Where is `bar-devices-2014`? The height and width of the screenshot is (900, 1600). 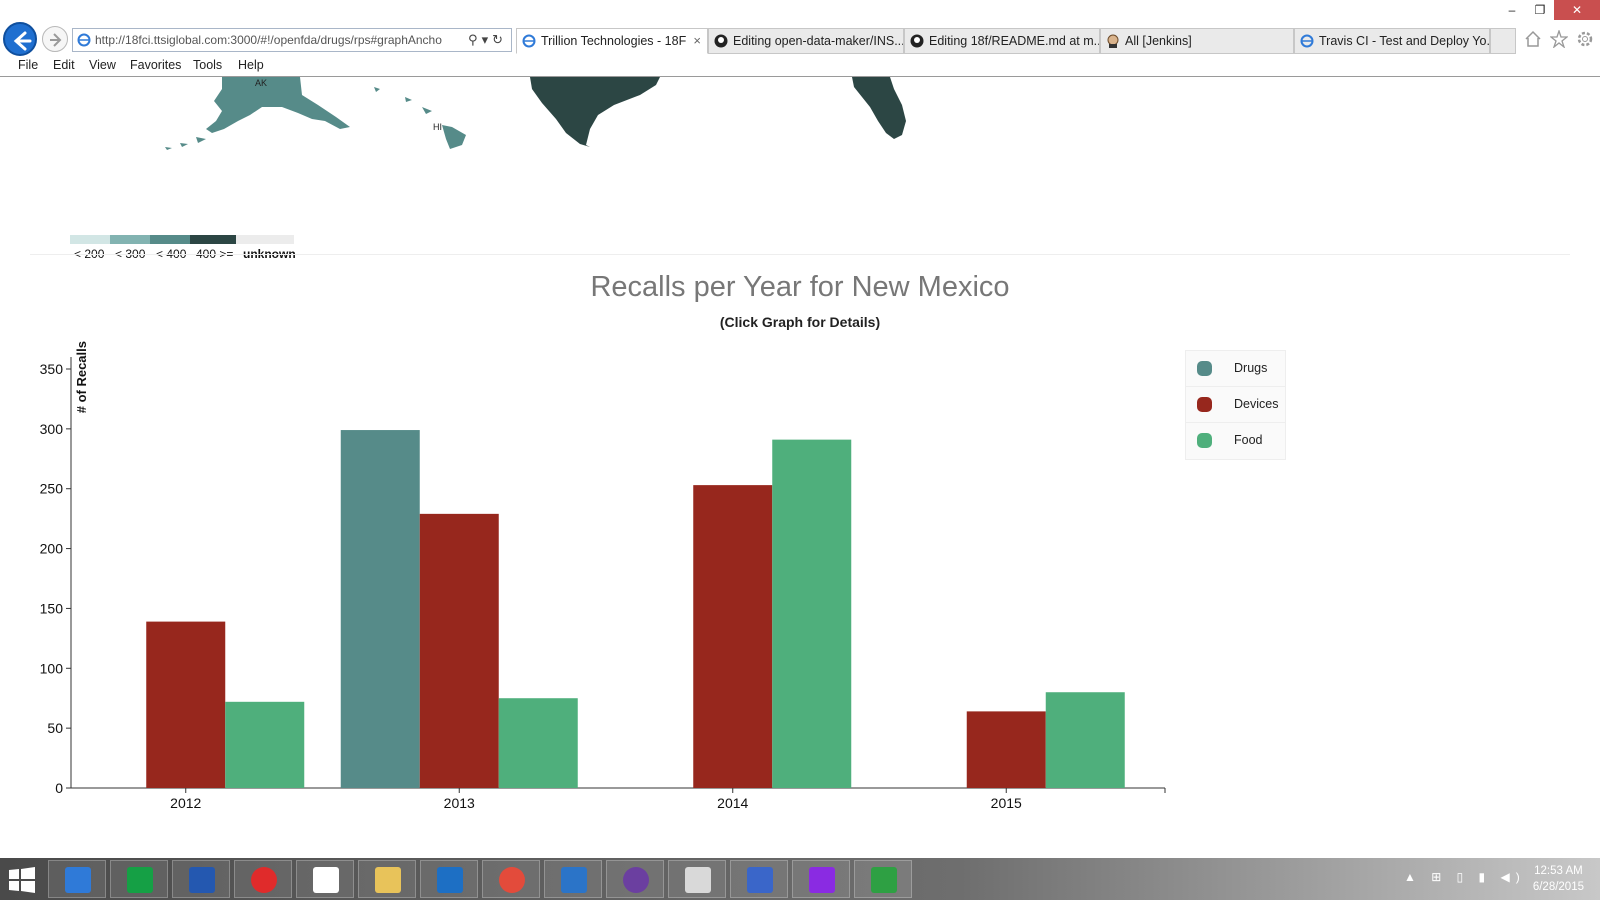
bar-devices-2014 is located at coordinates (733, 636).